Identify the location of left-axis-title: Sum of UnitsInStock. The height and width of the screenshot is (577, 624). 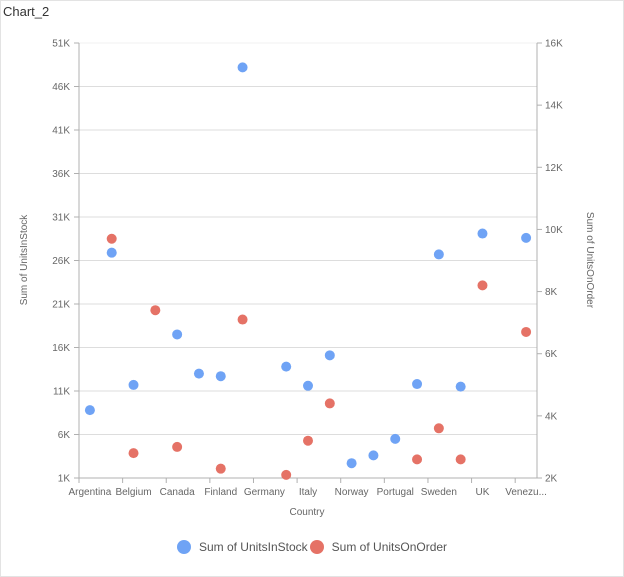
(24, 260).